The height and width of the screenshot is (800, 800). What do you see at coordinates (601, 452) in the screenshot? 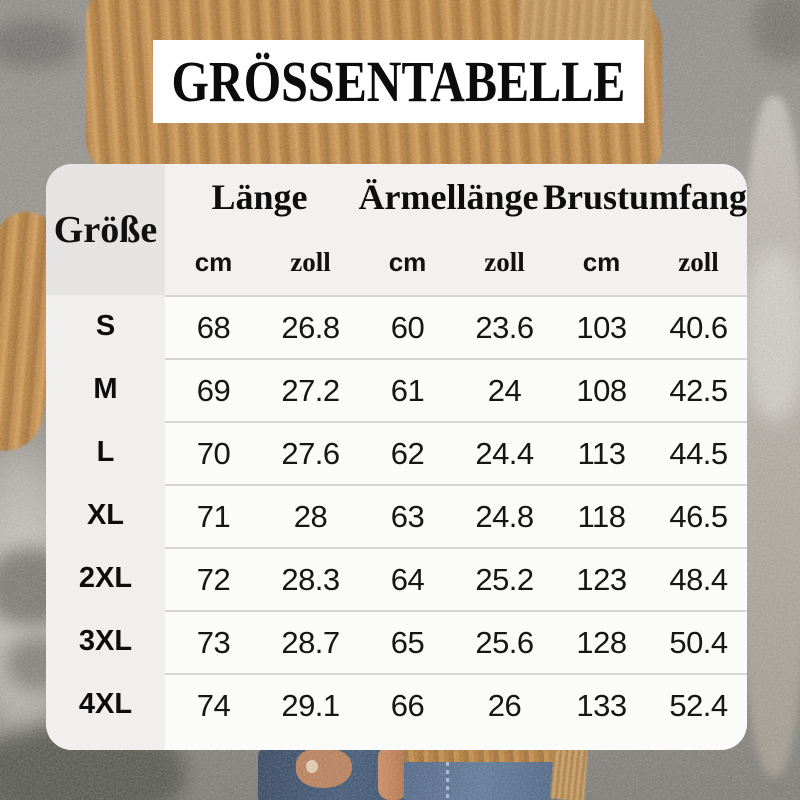
I see `cell-value: 113` at bounding box center [601, 452].